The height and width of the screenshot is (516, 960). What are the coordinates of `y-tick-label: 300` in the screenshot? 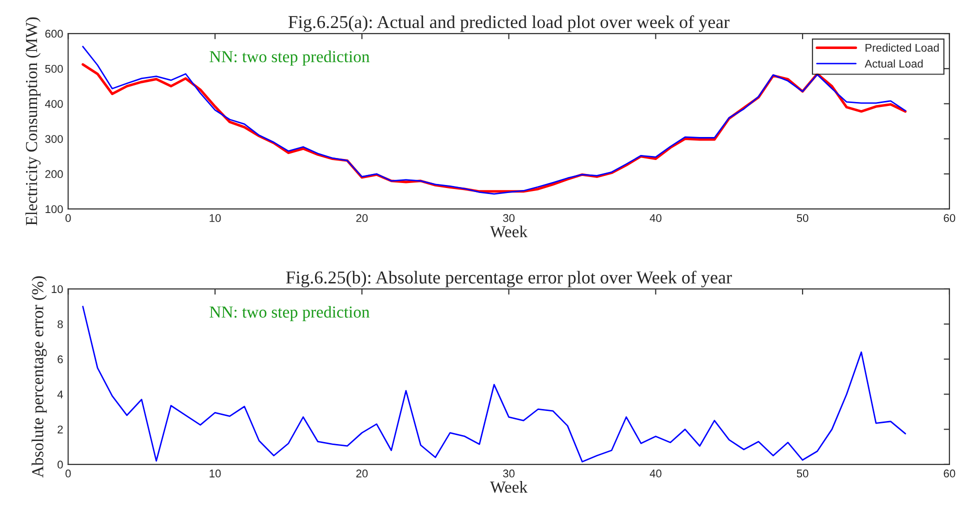 It's located at (54, 139).